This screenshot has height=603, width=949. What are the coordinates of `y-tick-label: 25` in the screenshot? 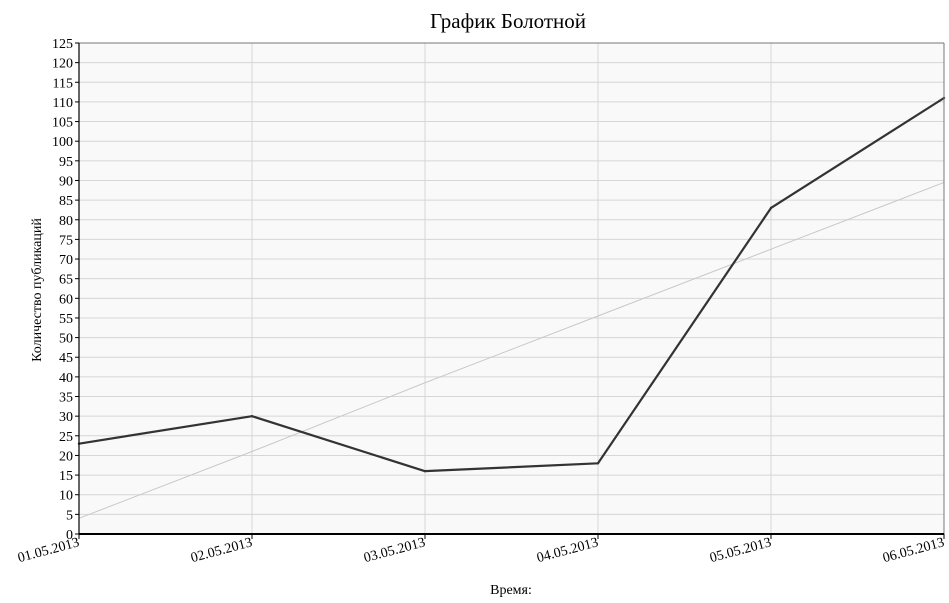 It's located at (66, 437).